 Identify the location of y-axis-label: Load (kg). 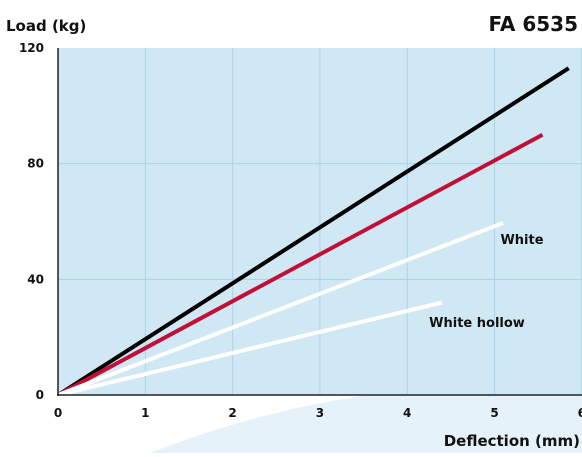
(46, 26).